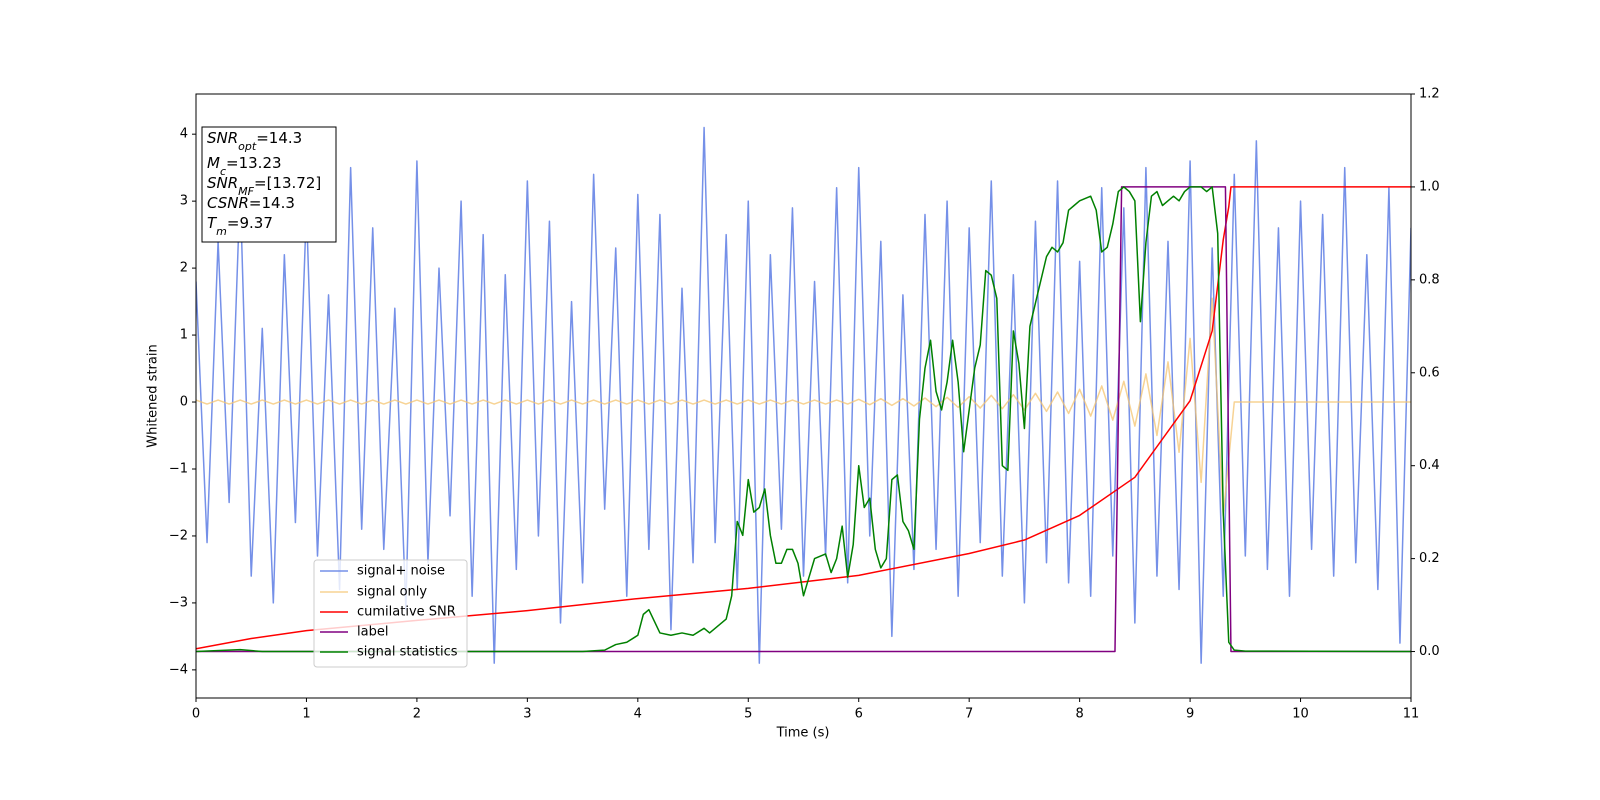  I want to click on x-axis-label: Time (s), so click(803, 733).